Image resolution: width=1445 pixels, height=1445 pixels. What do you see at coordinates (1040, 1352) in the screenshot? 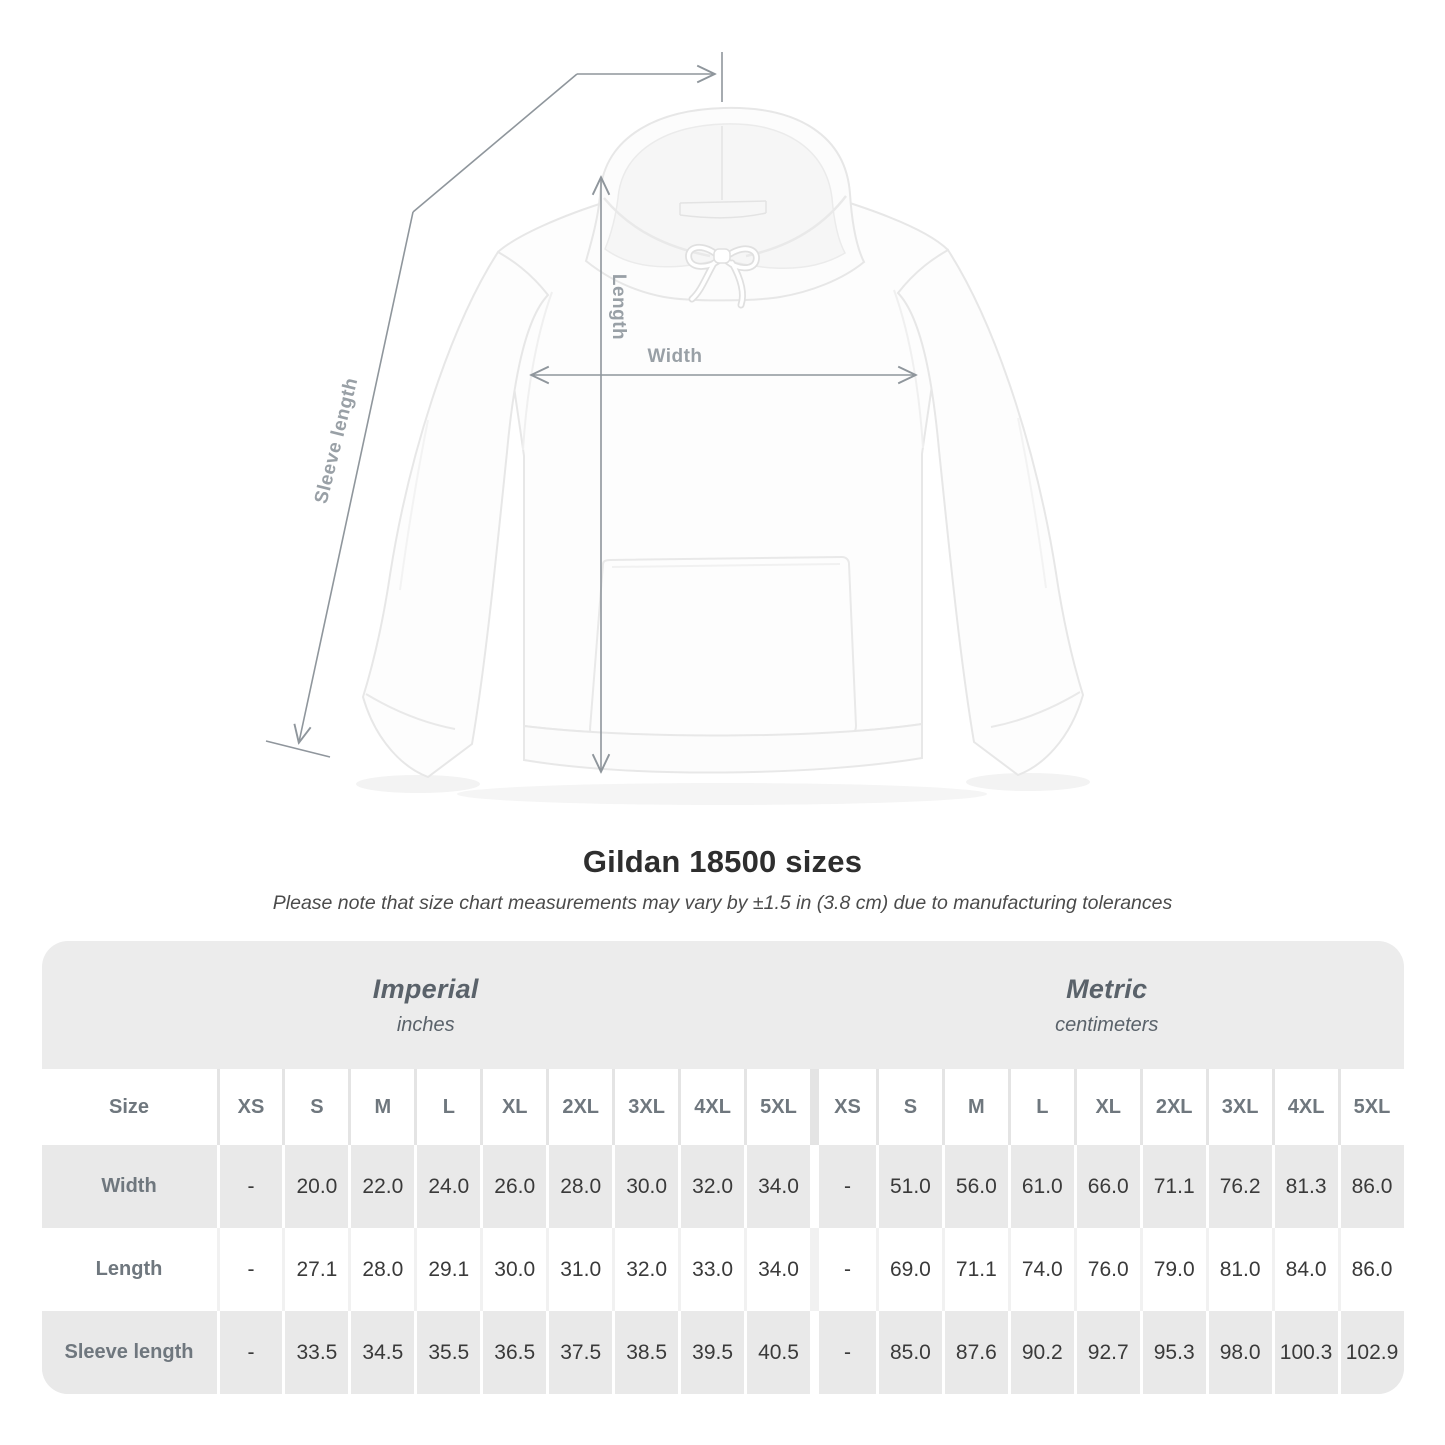
I see `metric-value-cell: 90.2` at bounding box center [1040, 1352].